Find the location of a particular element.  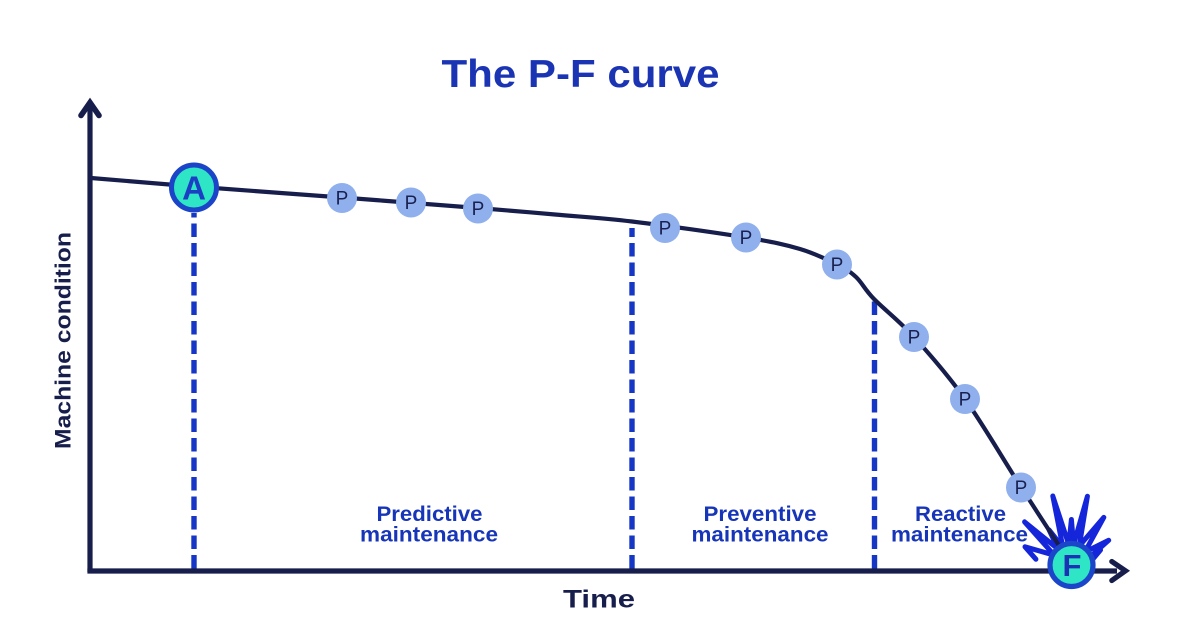

svg-text: The P-F curve is located at coordinates (581, 74).